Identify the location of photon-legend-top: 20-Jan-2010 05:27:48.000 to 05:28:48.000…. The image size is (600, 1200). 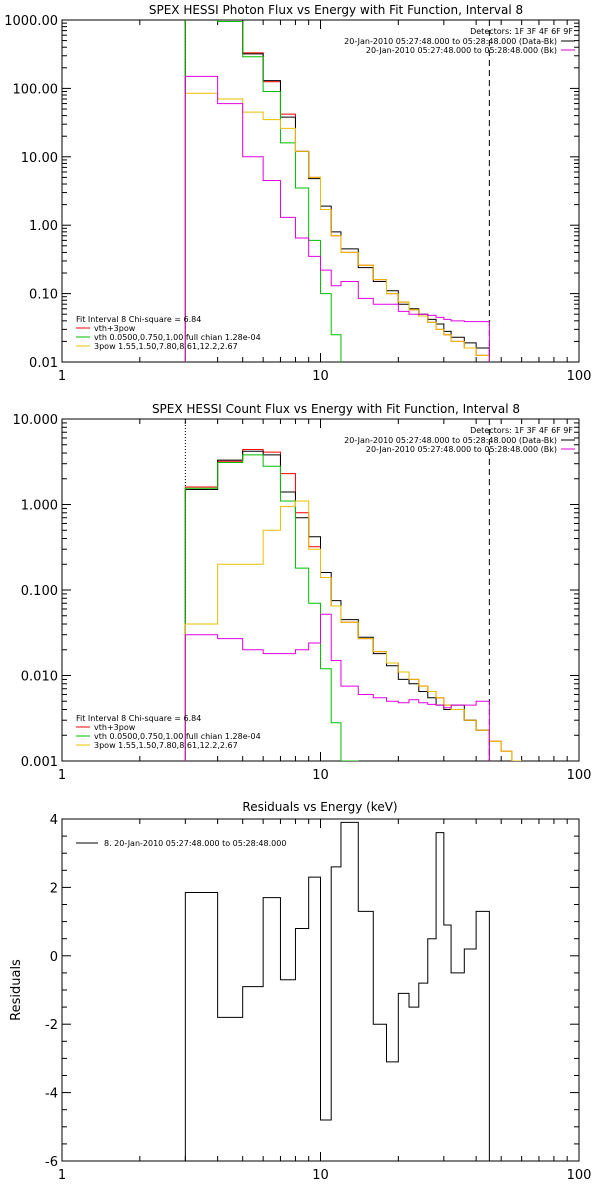
(459, 46).